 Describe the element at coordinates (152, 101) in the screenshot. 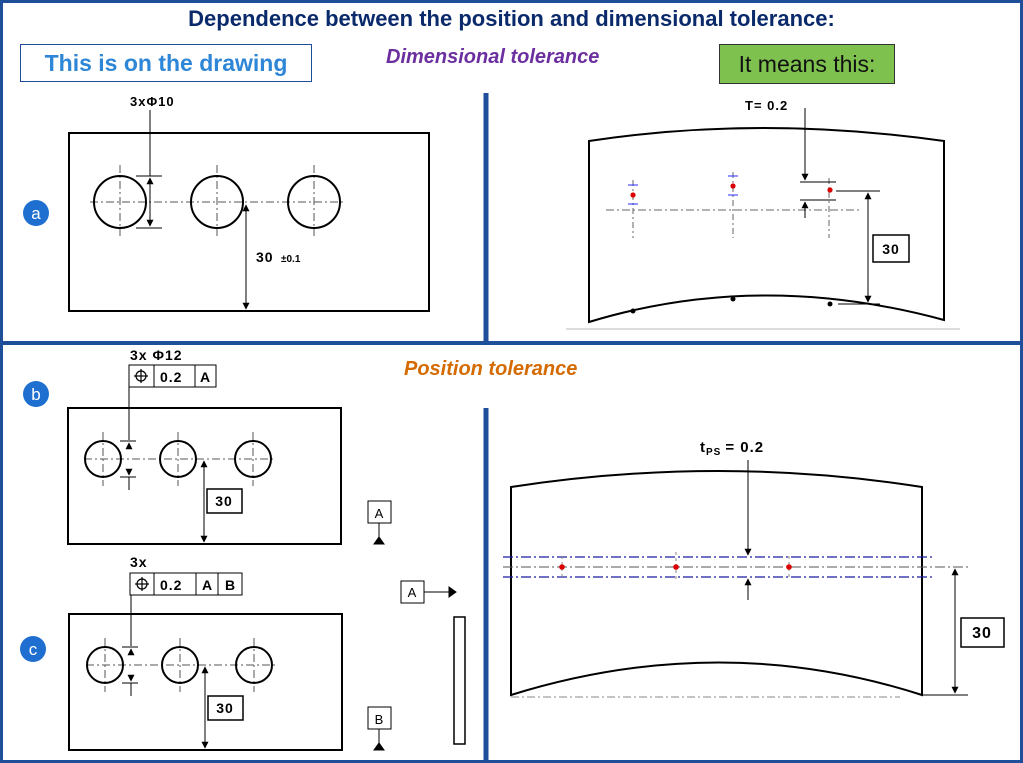

I see `hole-callout-a: 3xΦ10` at that location.